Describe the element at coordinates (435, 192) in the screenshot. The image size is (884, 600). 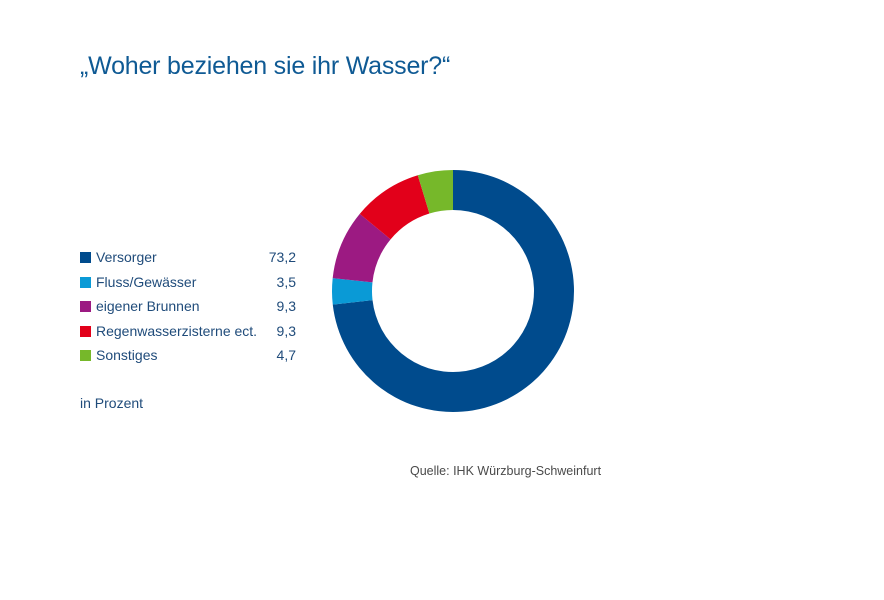
I see `donut-slice-sonstiges` at that location.